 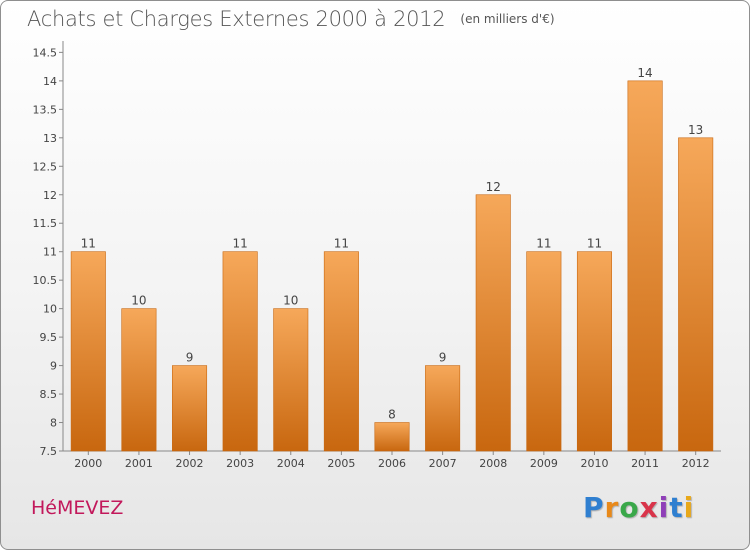 I want to click on y-tick-label: 10, so click(x=50, y=309).